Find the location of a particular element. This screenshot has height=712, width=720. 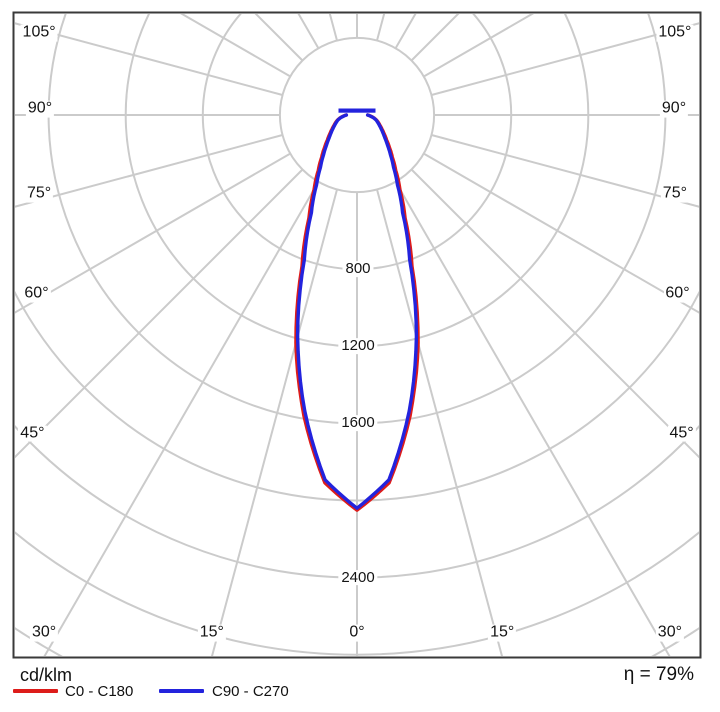

luminaire-symbol is located at coordinates (357, 110).